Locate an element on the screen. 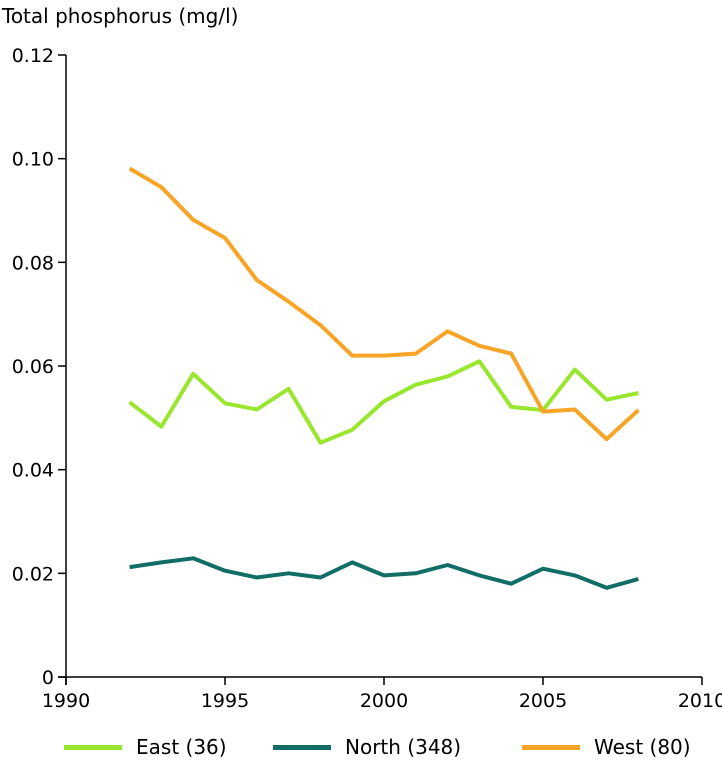 The image size is (722, 769). legend-item-west: West (80) is located at coordinates (606, 747).